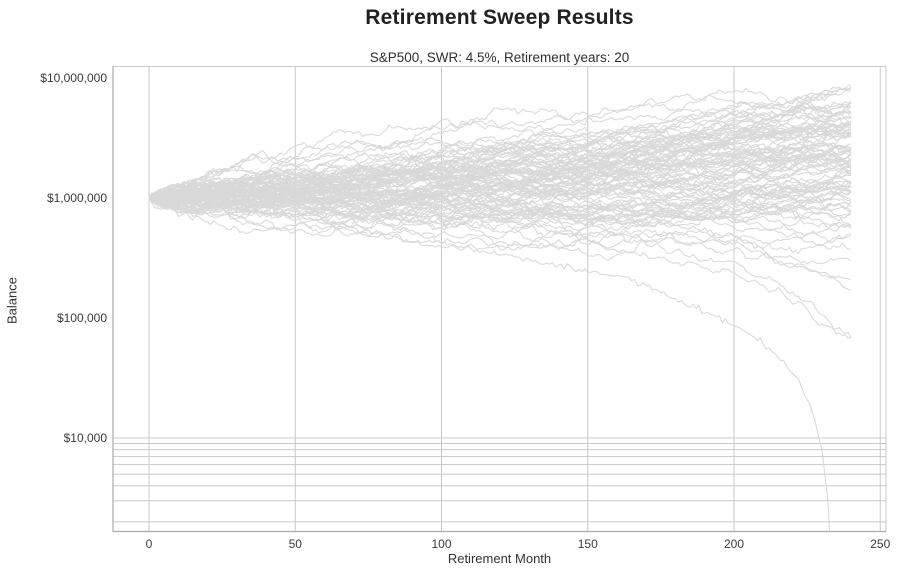 Image resolution: width=903 pixels, height=581 pixels. What do you see at coordinates (499, 558) in the screenshot?
I see `x-axis-label: Retirement Month` at bounding box center [499, 558].